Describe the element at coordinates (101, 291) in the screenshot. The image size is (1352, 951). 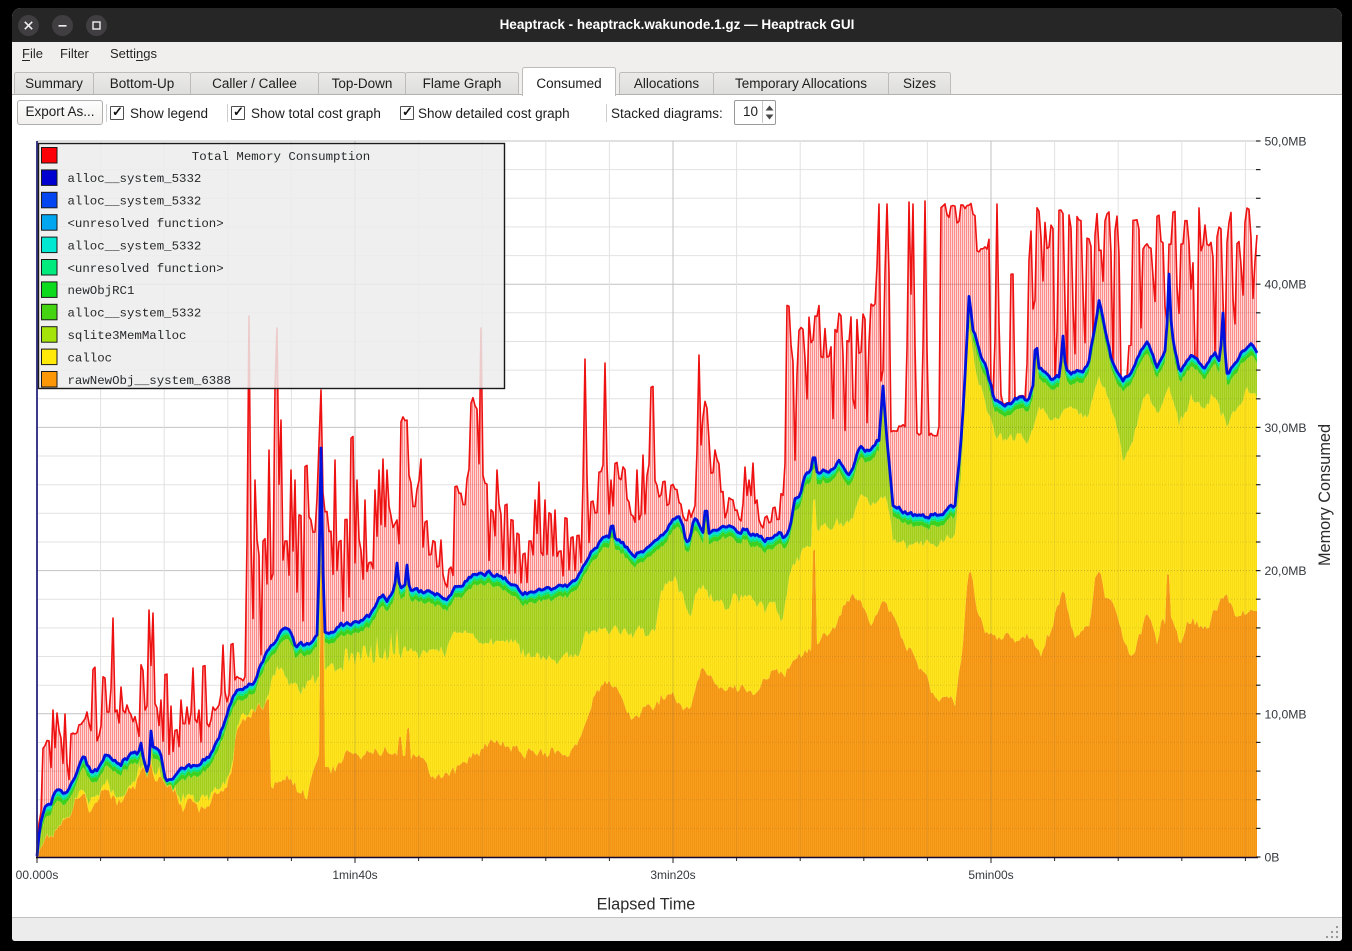
I see `svg-text: newObjRC1` at that location.